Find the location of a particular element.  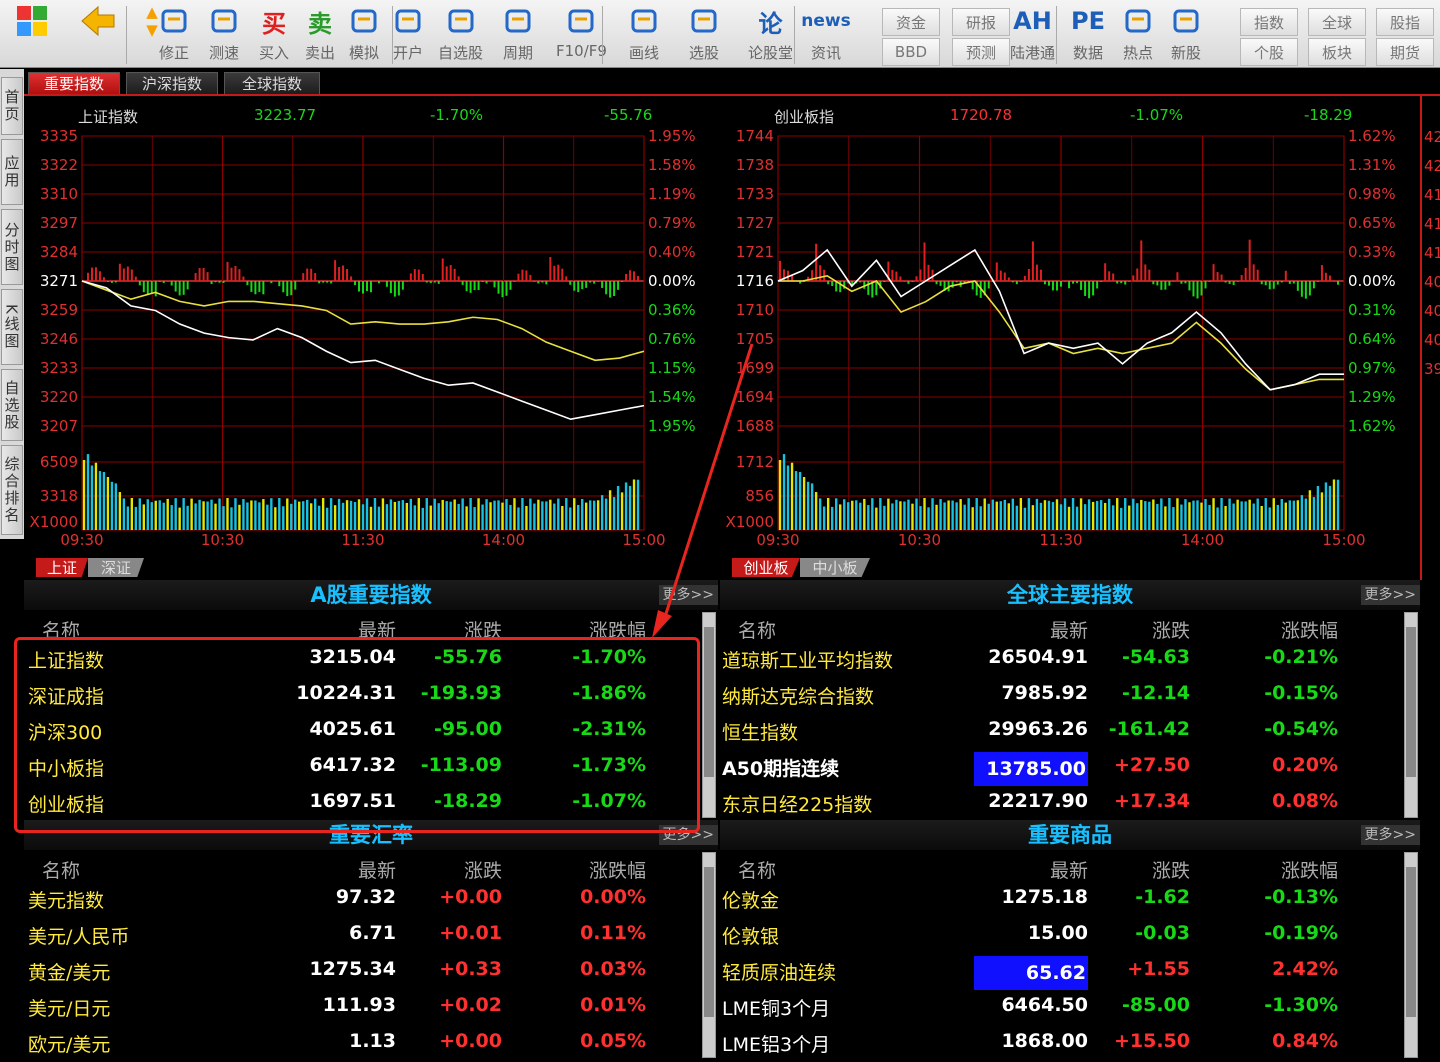

back-button is located at coordinates (98, 35).